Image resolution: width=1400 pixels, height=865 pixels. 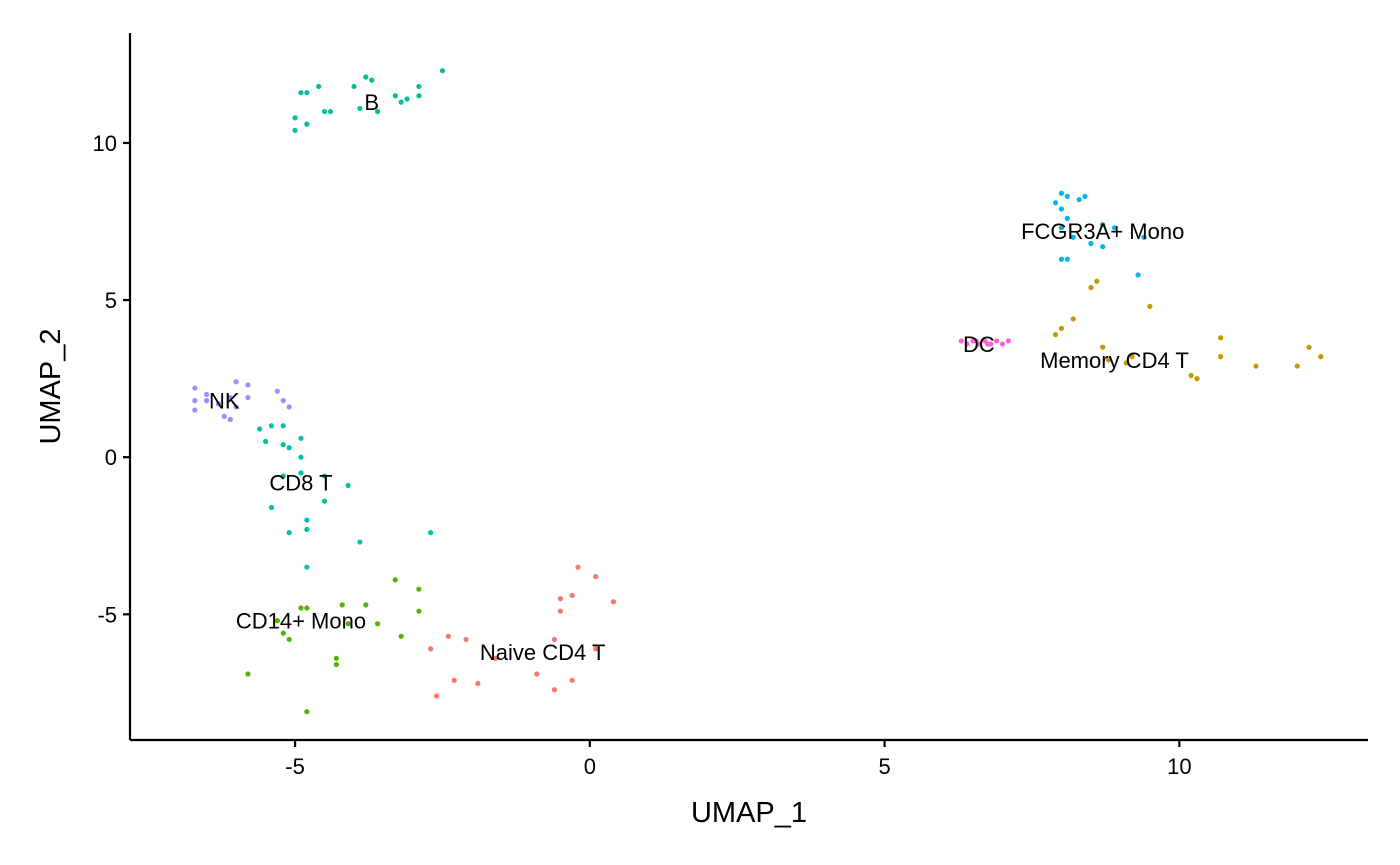 I want to click on x-tick-label: -5, so click(x=295, y=766).